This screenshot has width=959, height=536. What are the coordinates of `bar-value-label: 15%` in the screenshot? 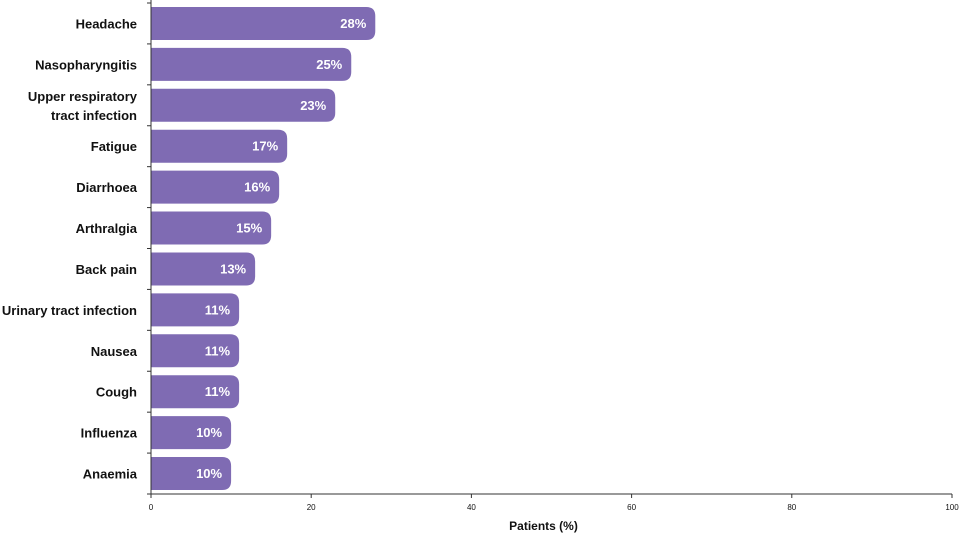 It's located at (249, 228).